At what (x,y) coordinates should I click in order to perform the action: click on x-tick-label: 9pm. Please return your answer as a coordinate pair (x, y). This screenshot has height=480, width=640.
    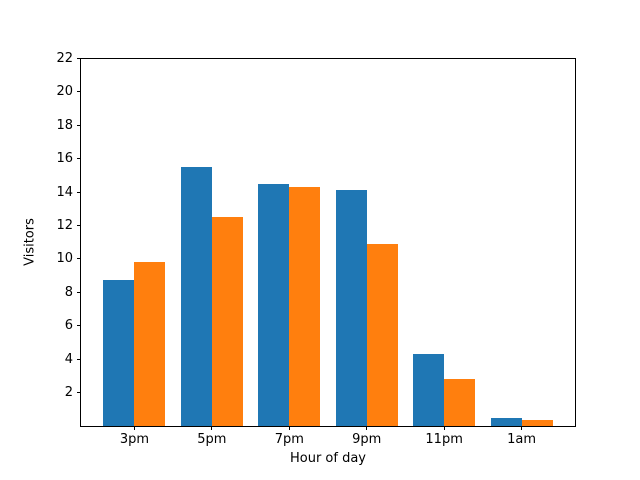
    Looking at the image, I should click on (367, 439).